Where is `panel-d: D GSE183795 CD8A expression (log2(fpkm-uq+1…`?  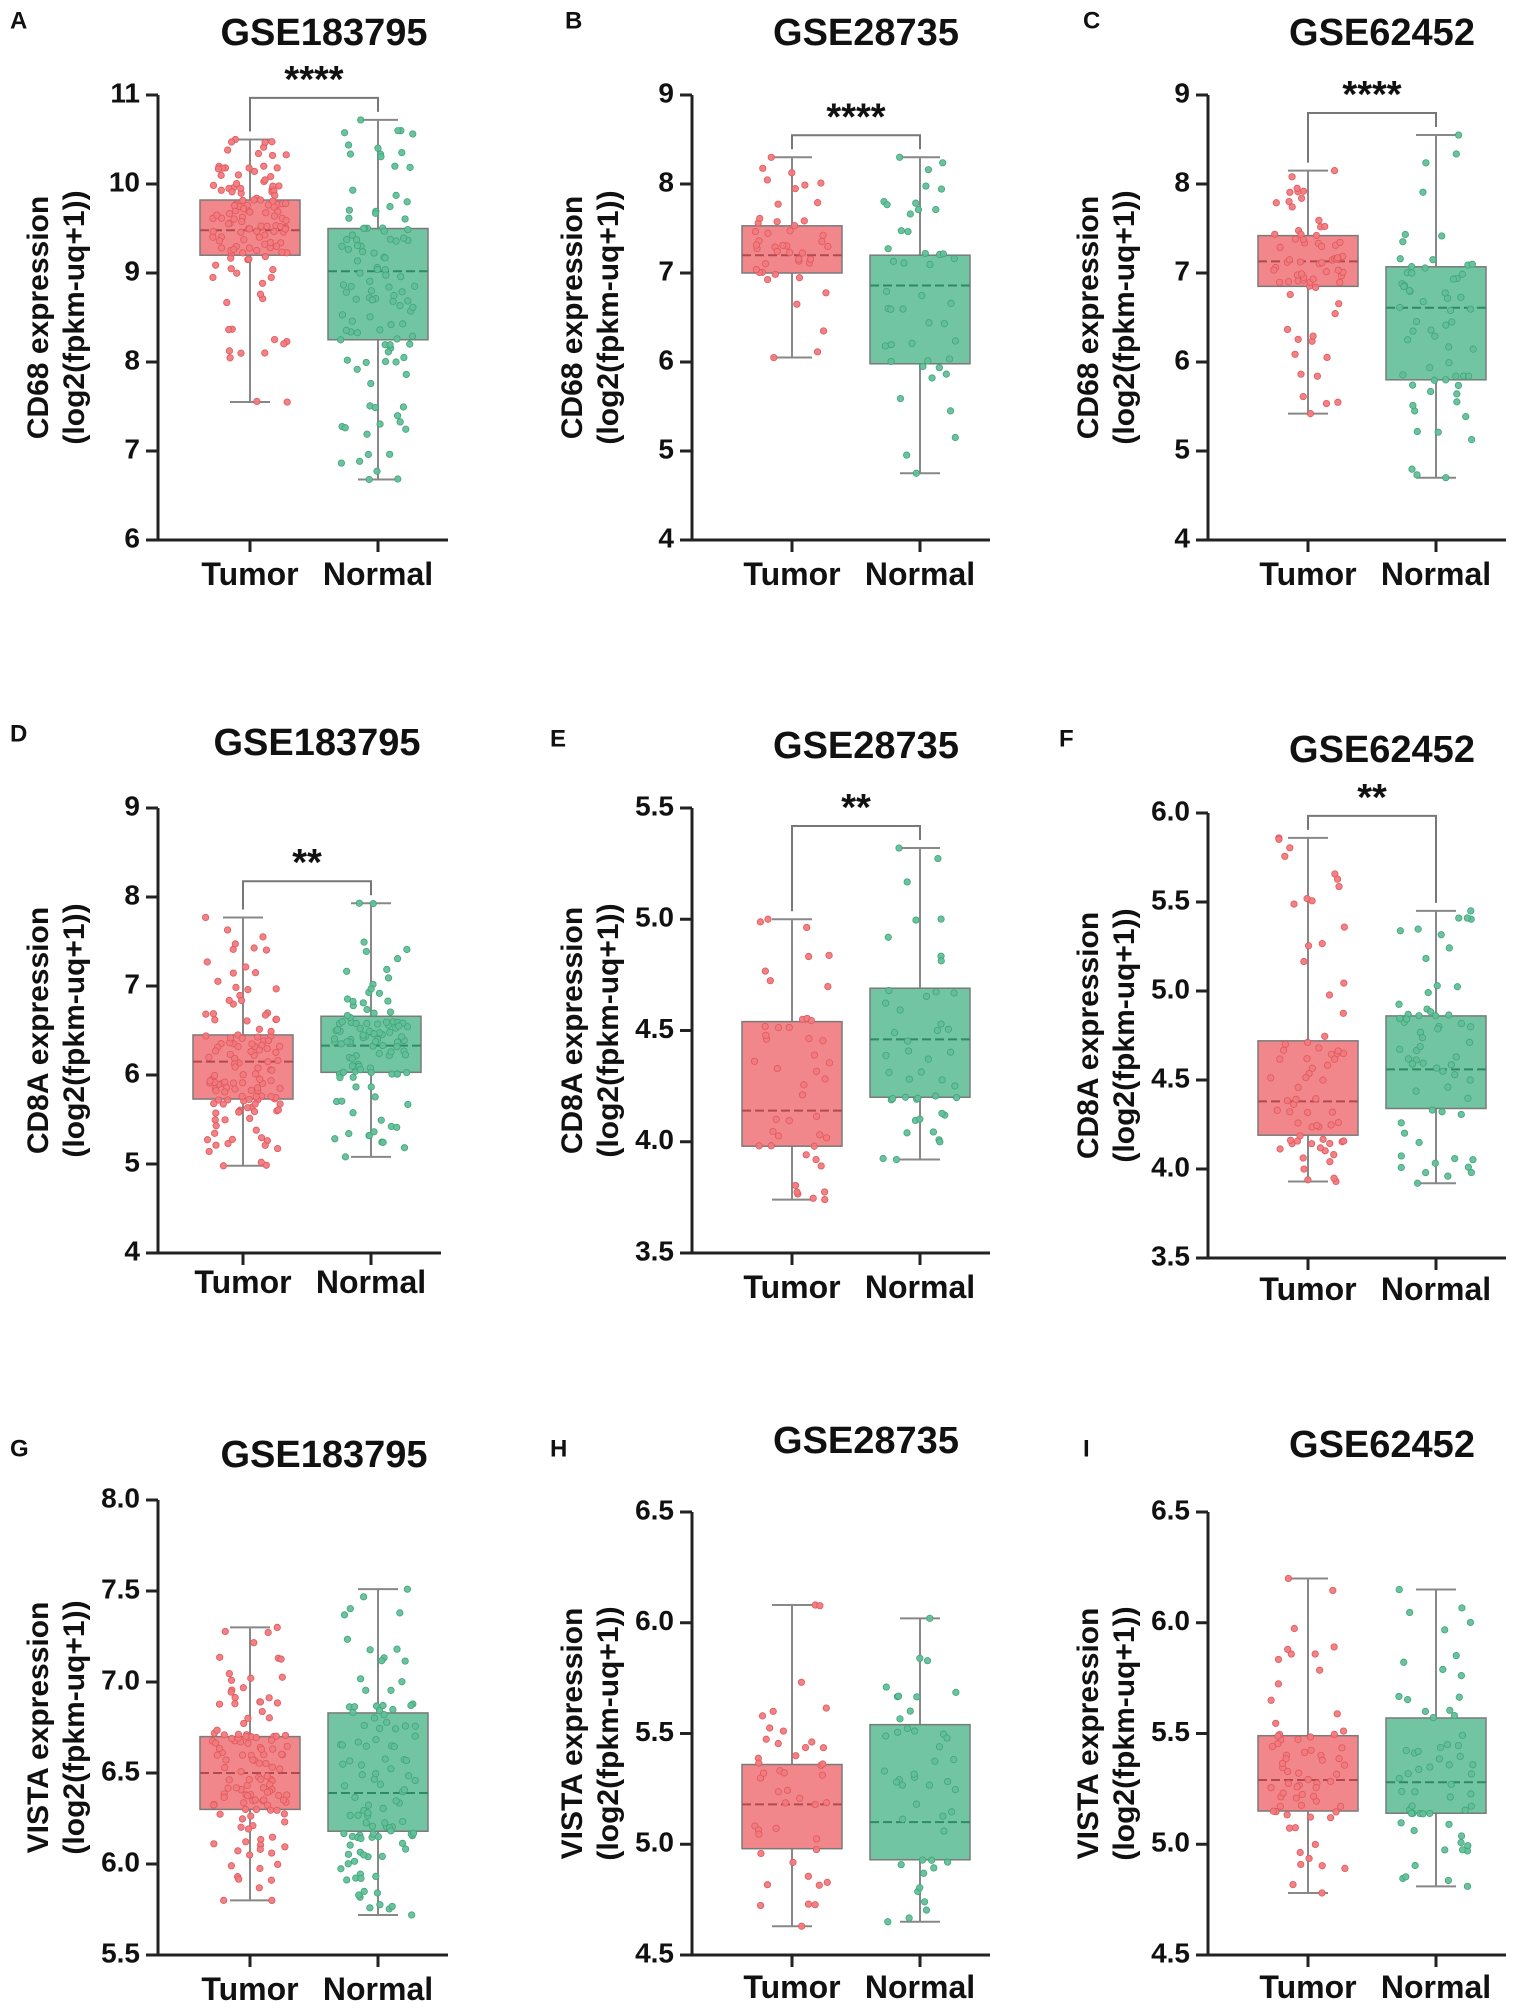
panel-d: D GSE183795 CD8A expression (log2(fpkm-uq+1… is located at coordinates (225, 1010).